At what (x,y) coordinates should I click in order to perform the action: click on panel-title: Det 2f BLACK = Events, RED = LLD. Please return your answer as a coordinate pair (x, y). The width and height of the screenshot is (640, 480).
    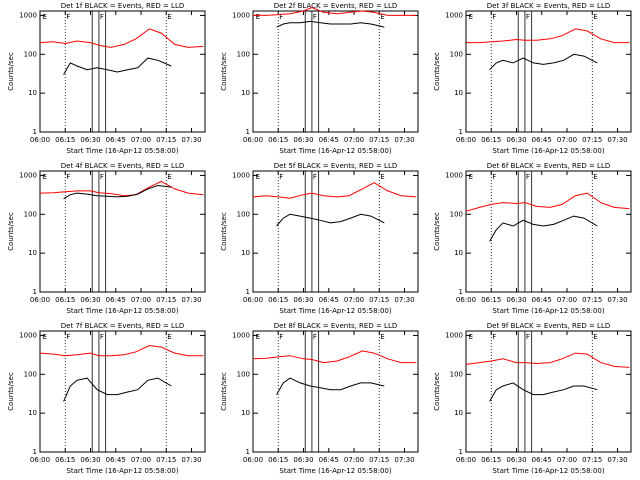
    Looking at the image, I should click on (335, 6).